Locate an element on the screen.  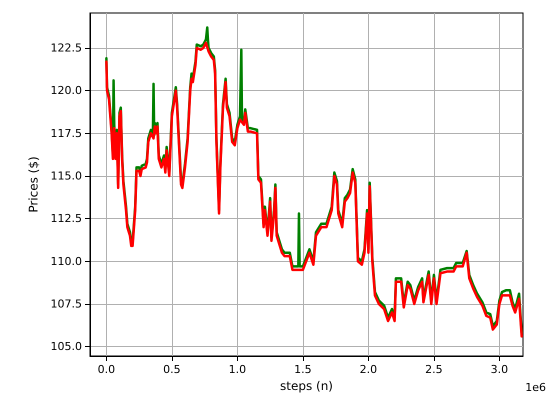
y-tick-label: 107.5 is located at coordinates (66, 303).